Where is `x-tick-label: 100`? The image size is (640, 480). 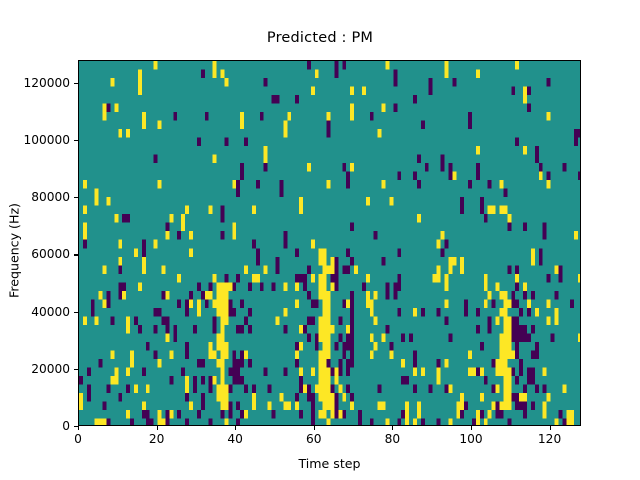
x-tick-label: 100 is located at coordinates (471, 439).